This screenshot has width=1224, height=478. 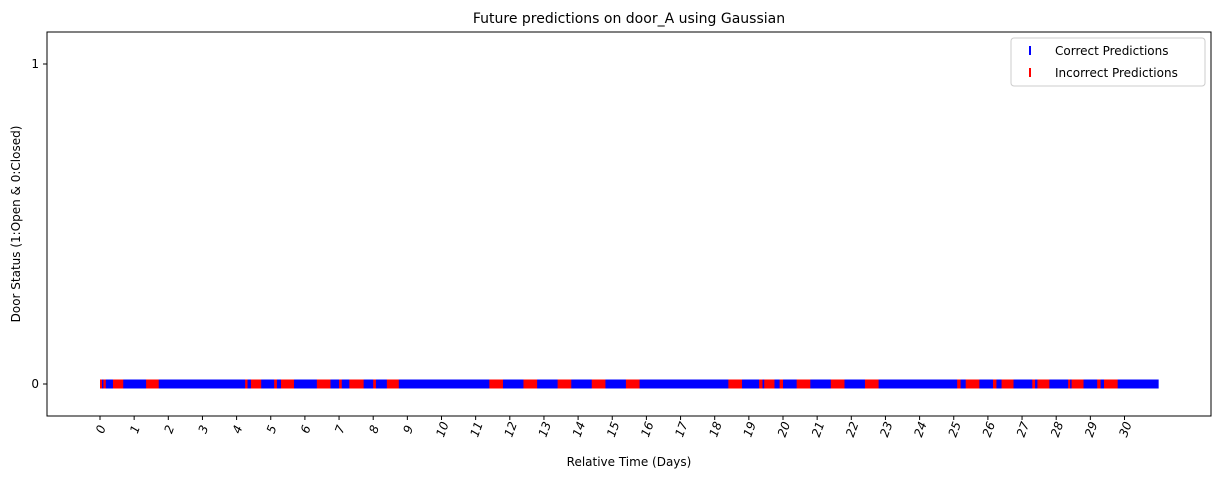 What do you see at coordinates (954, 429) in the screenshot?
I see `x-tick-label: 25` at bounding box center [954, 429].